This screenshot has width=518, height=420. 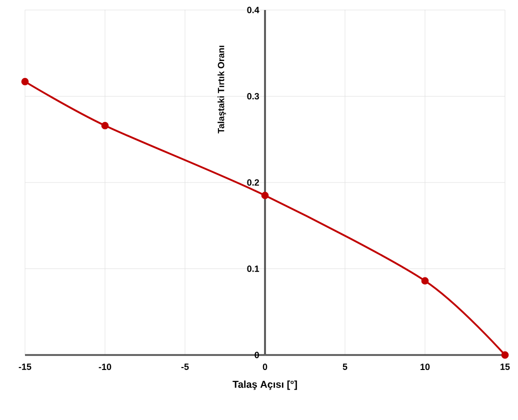 I want to click on y-tick-label: 0.2, so click(x=253, y=182).